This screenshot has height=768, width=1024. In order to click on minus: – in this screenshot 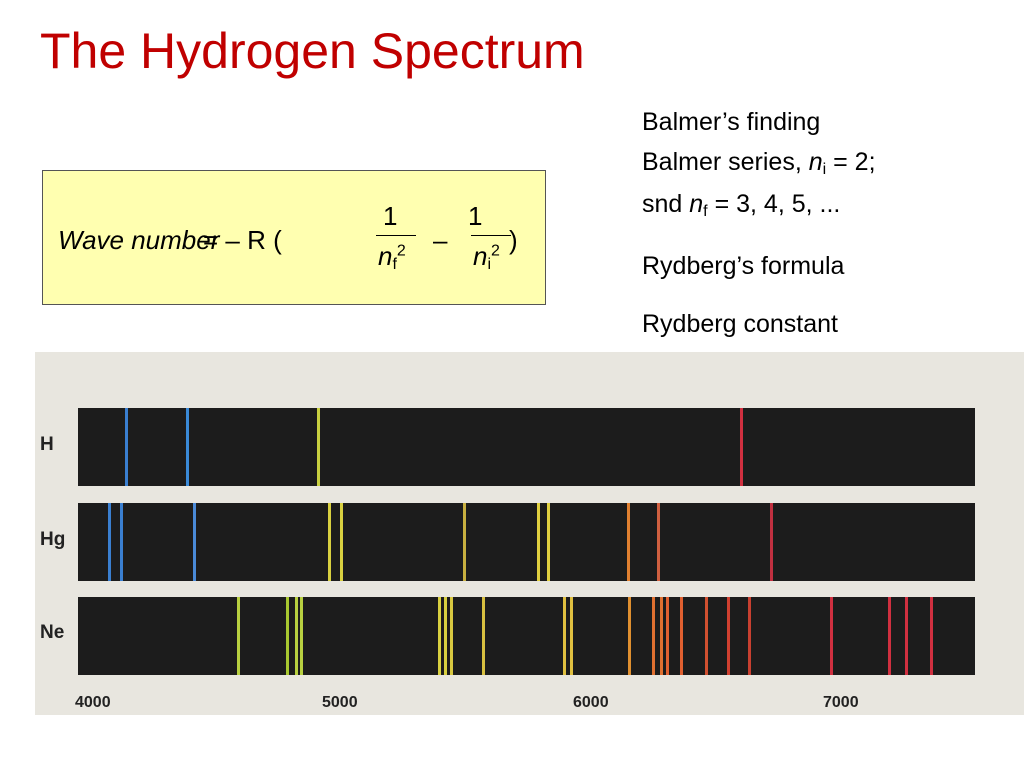, I will do `click(440, 240)`.